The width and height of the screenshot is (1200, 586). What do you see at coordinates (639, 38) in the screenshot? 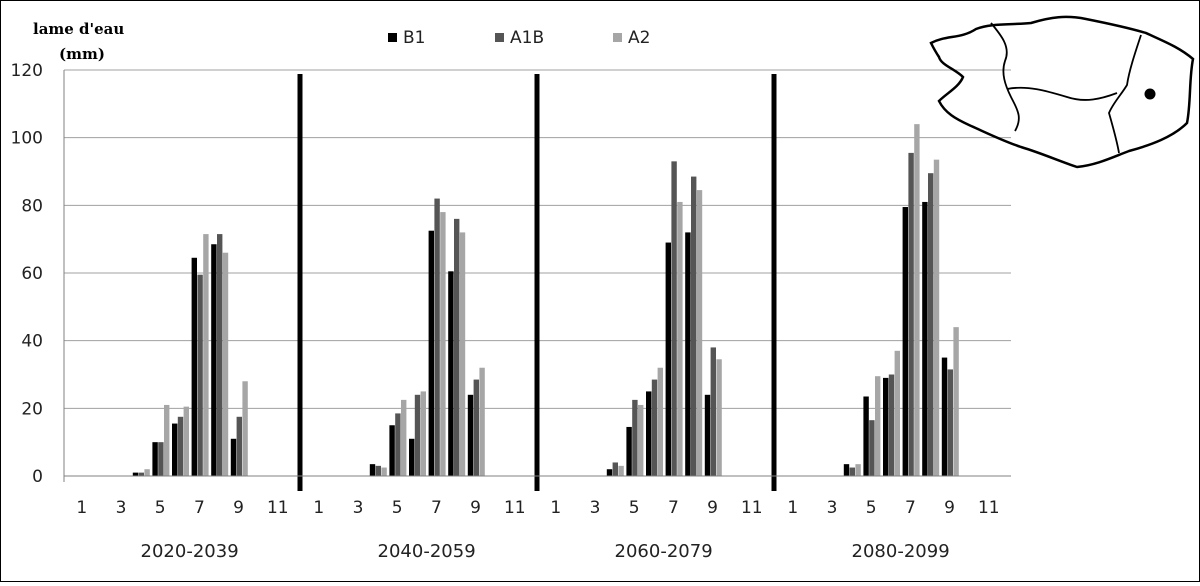
I see `legend-label-a2: A2` at bounding box center [639, 38].